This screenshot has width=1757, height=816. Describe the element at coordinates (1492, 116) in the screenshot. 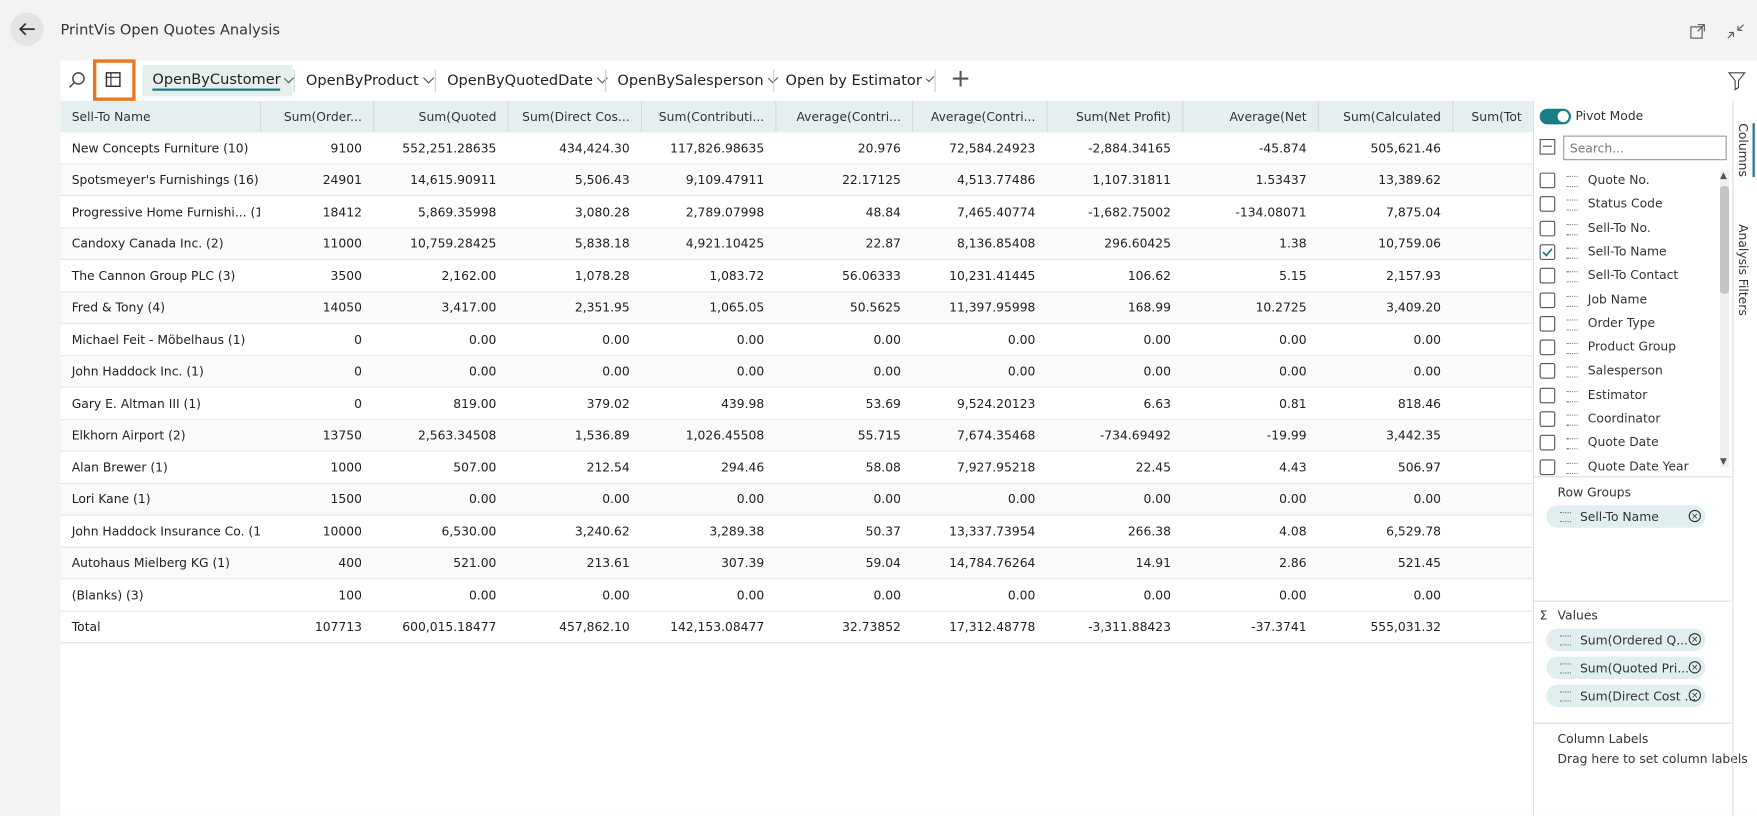

I see `column-header: Sum(Tot` at that location.